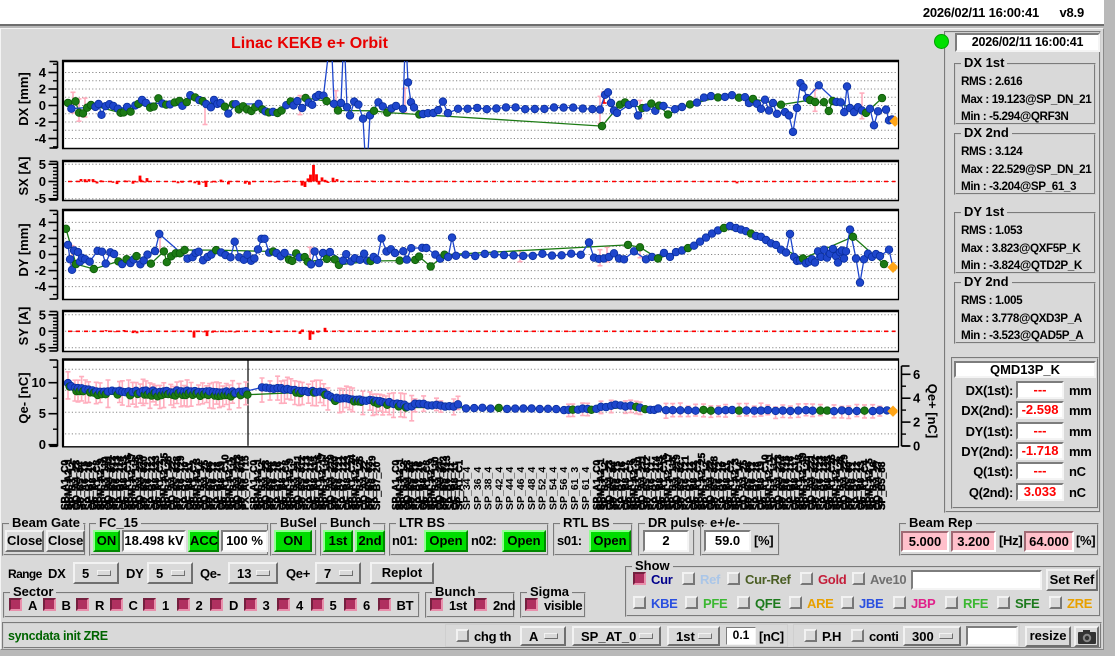  I want to click on svg-text: SP_B3_120, so click(807, 483).